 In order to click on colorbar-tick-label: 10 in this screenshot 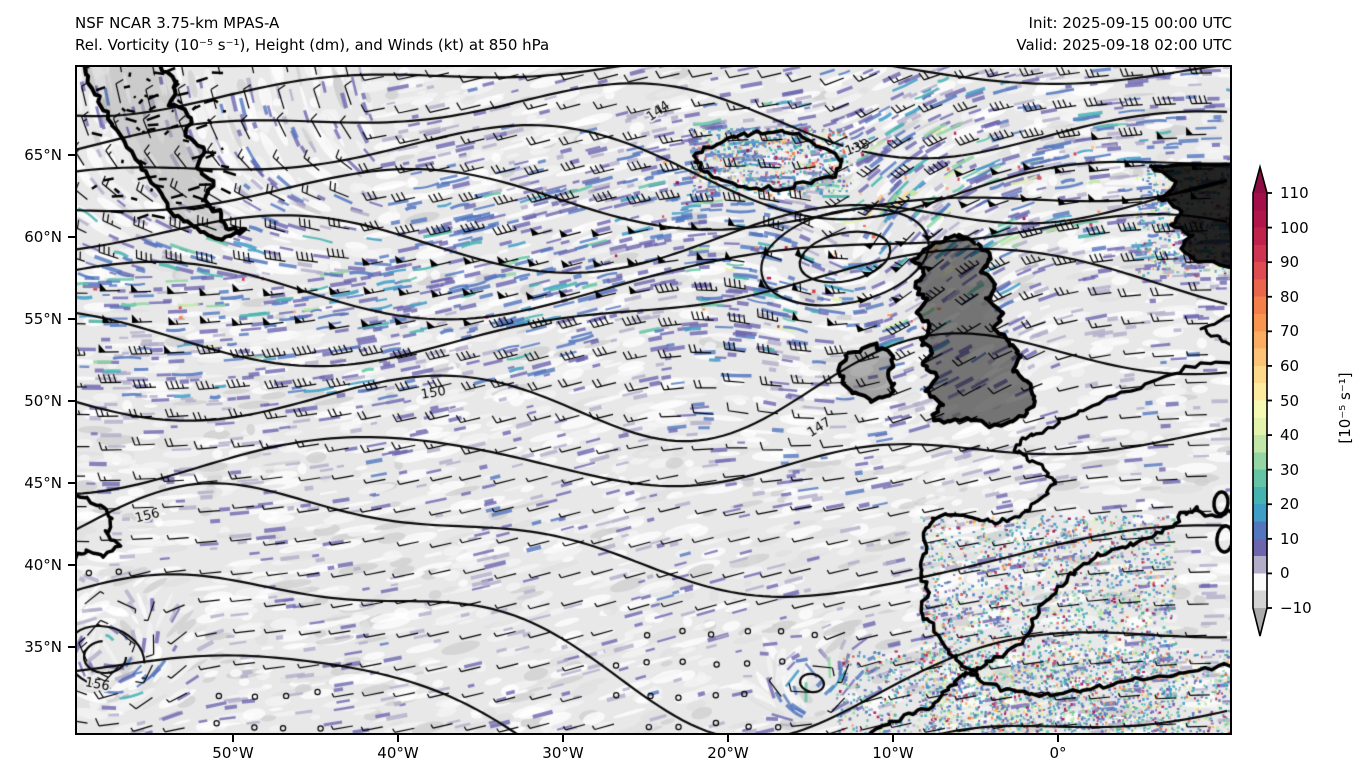, I will do `click(1290, 538)`.